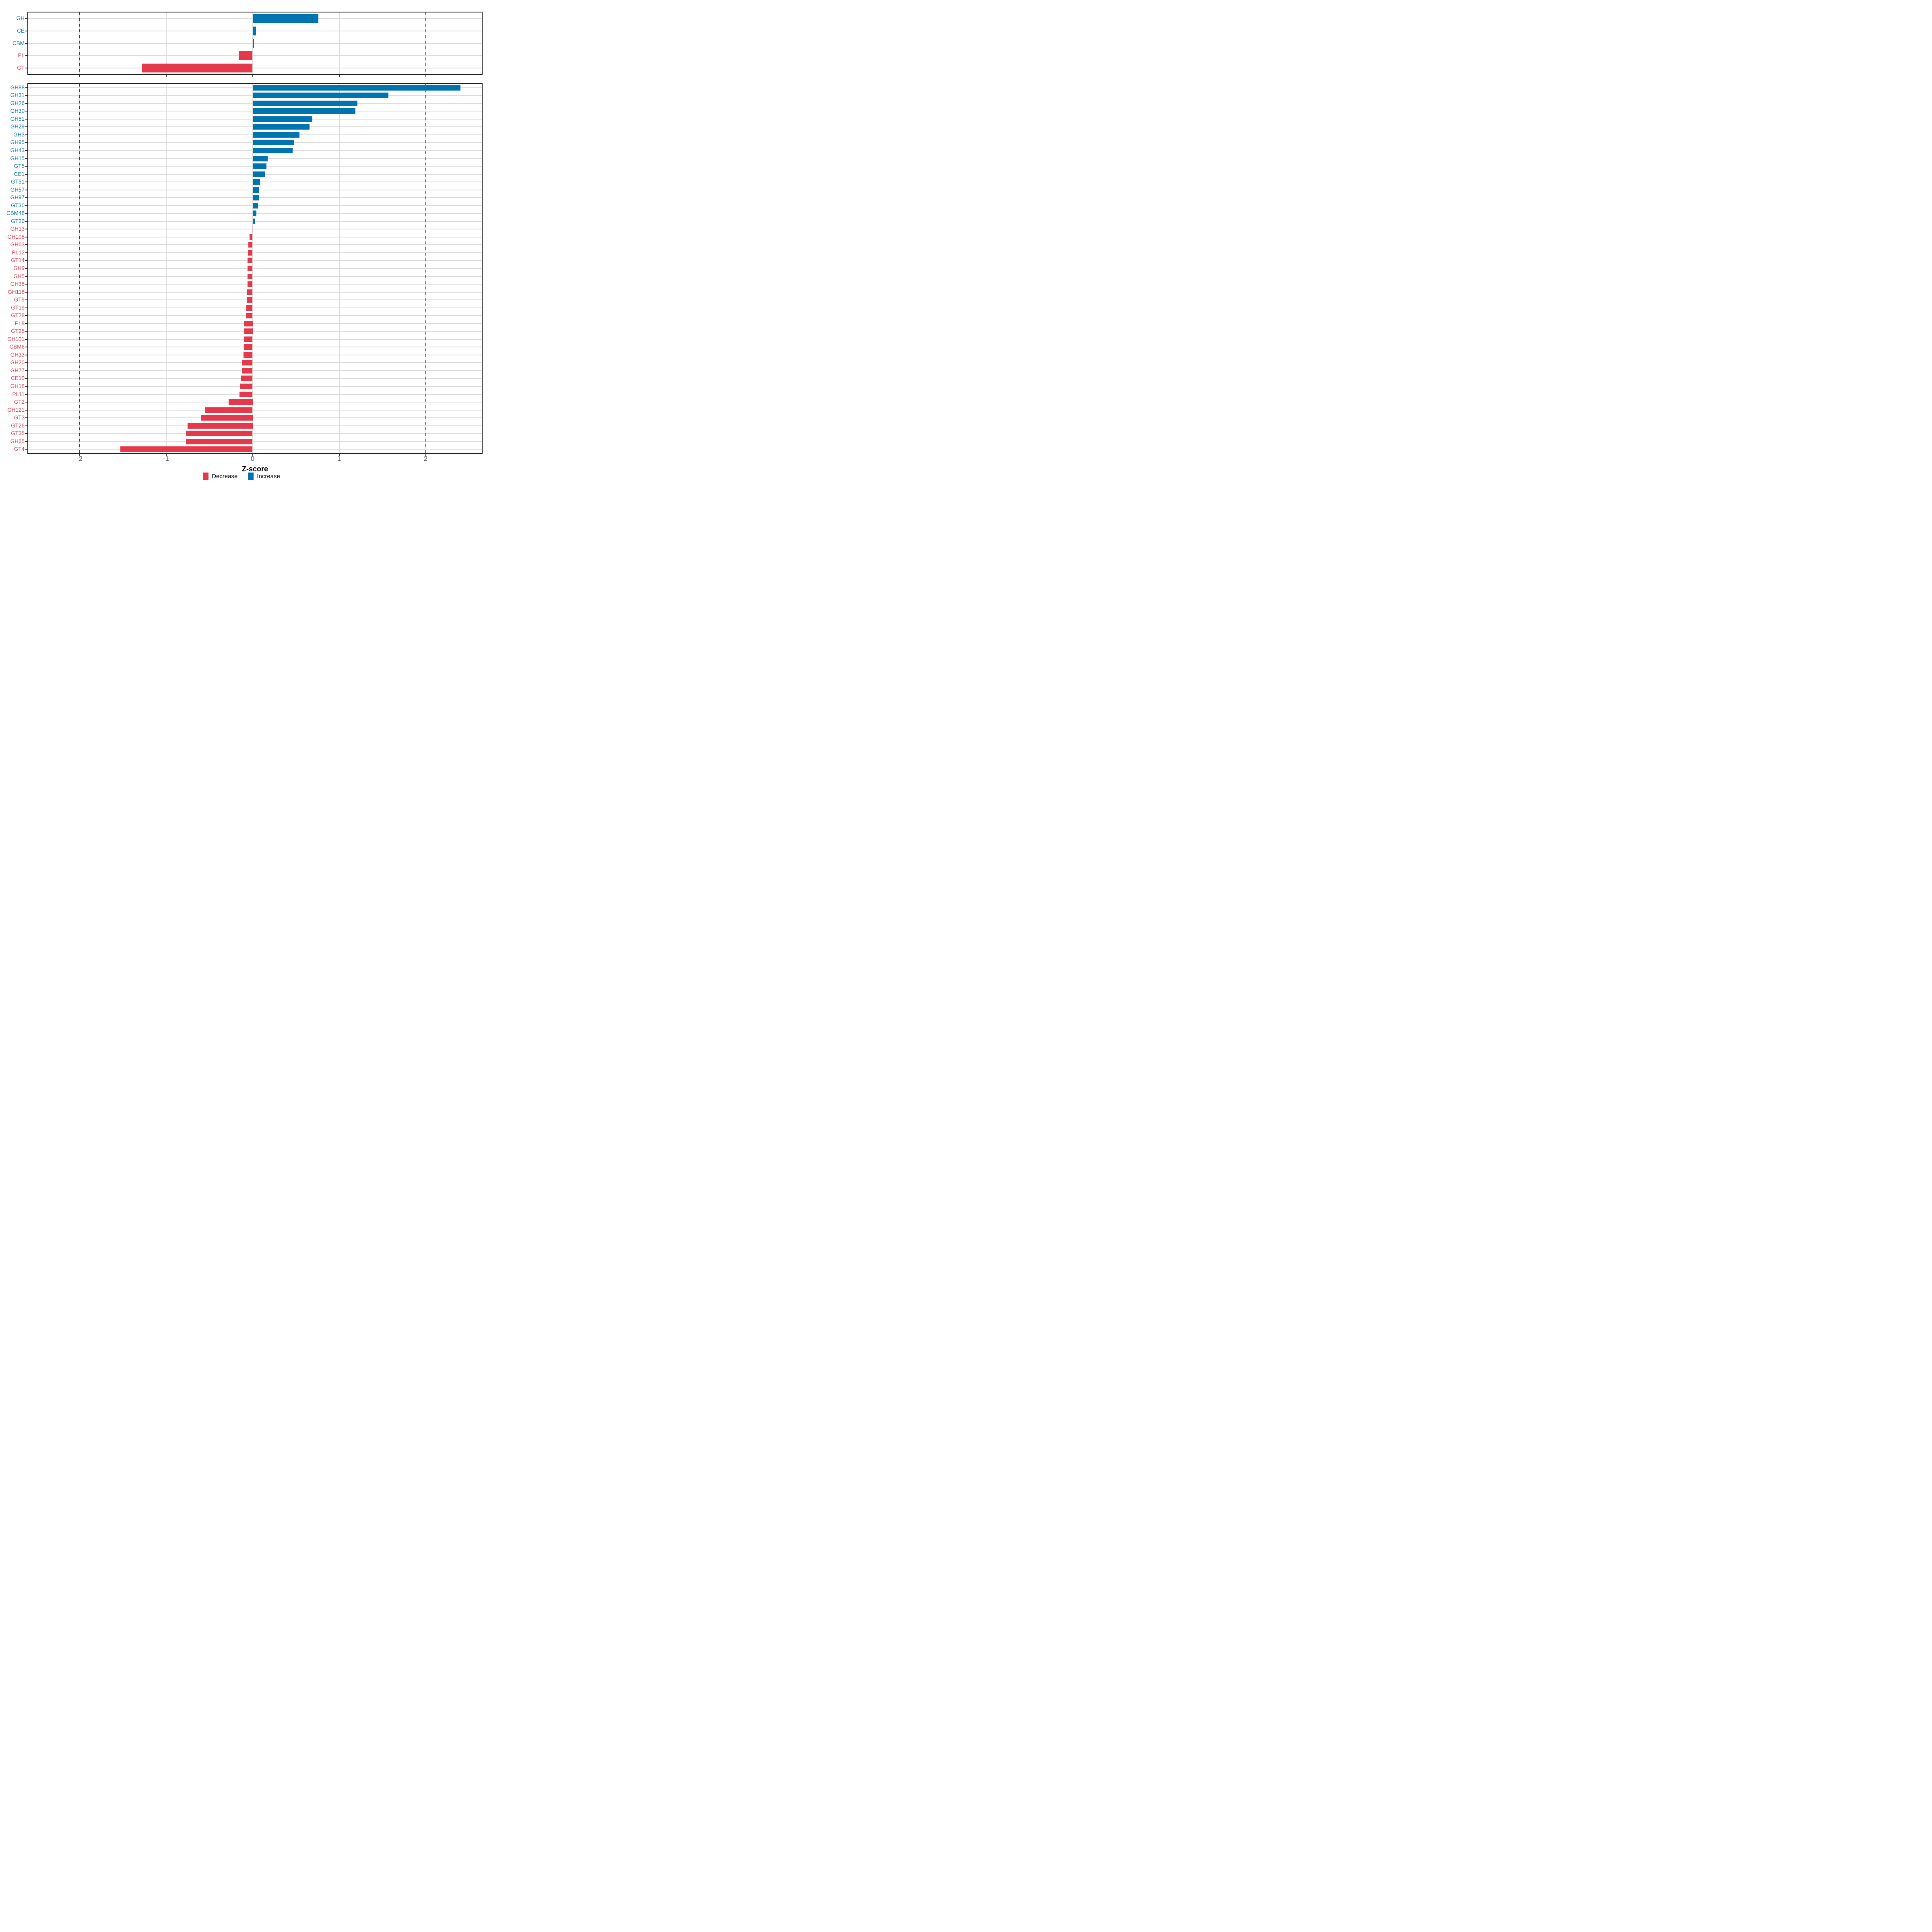  Describe the element at coordinates (356, 88) in the screenshot. I see `bar-GH88` at that location.